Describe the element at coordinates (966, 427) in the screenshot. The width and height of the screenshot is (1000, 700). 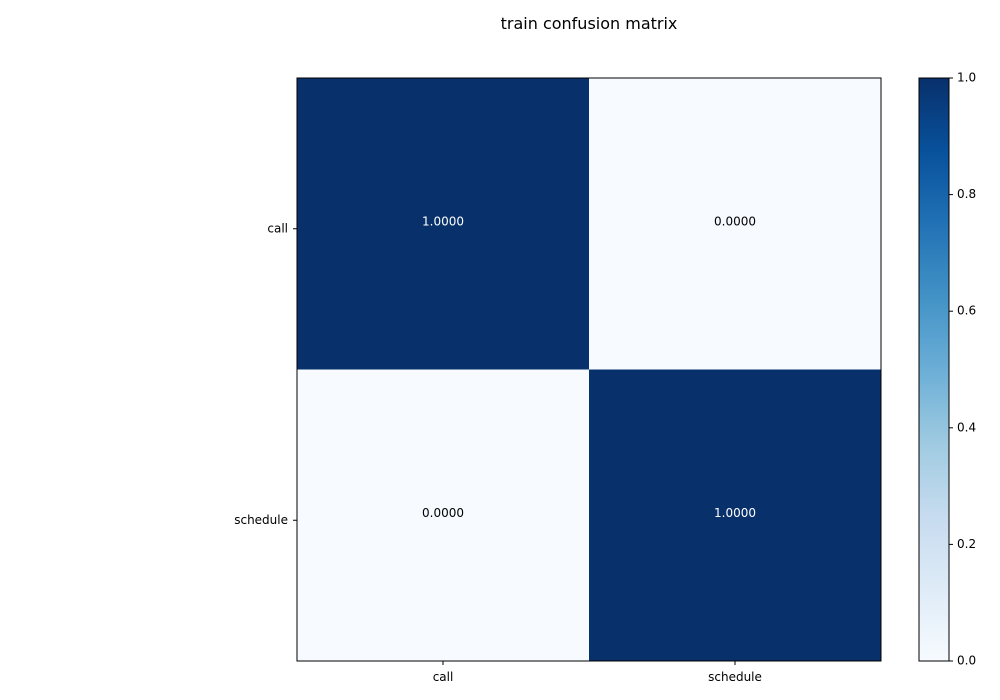
I see `colorbar-tick-label-2: 0.4` at that location.